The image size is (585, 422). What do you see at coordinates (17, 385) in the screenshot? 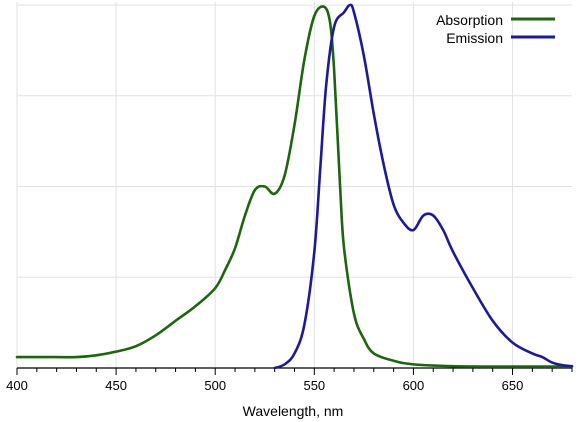
I see `x-tick-label: 400` at bounding box center [17, 385].